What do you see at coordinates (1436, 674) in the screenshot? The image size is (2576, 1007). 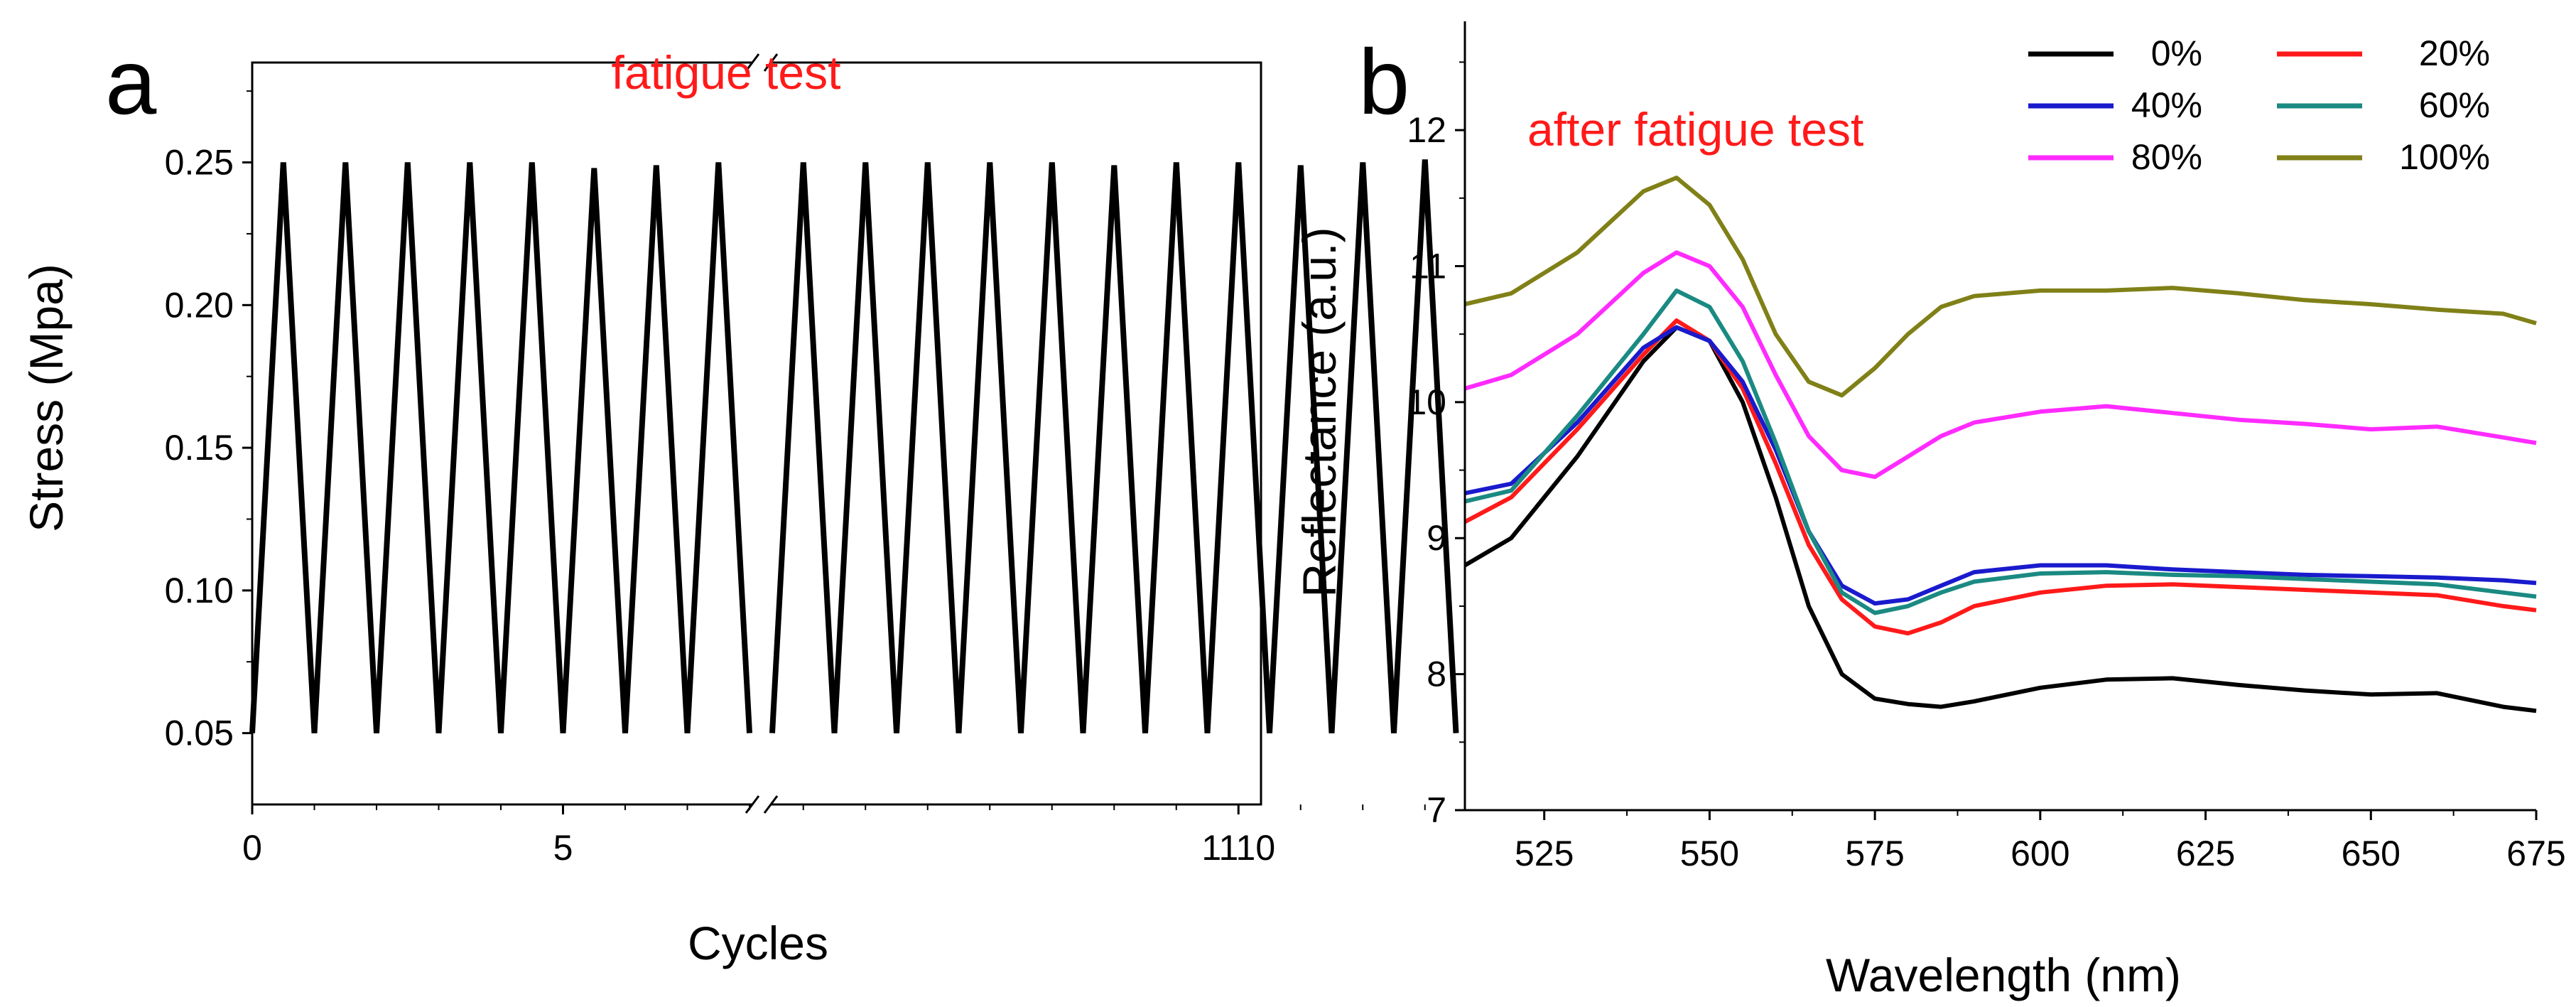 I see `y-tick-label: 8` at bounding box center [1436, 674].